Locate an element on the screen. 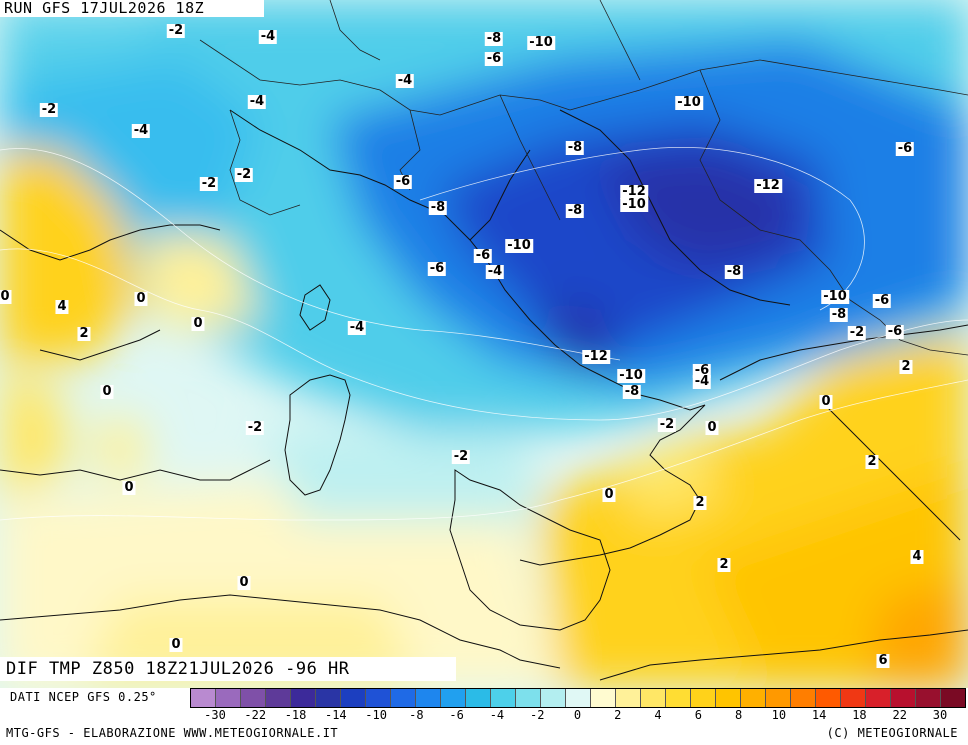 The image size is (968, 745). color-scale-tick-label: -22 is located at coordinates (255, 715).